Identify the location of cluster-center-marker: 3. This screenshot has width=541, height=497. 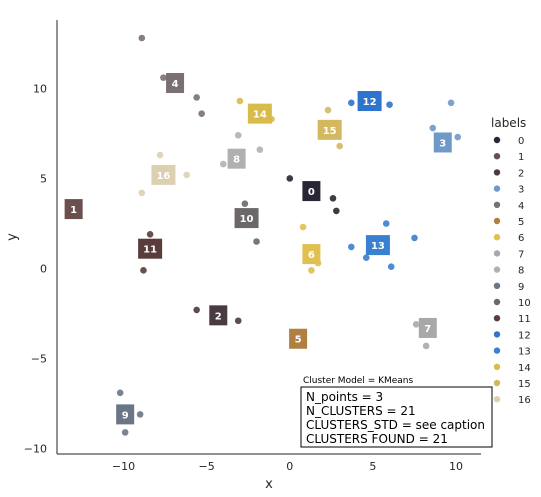
(442, 142).